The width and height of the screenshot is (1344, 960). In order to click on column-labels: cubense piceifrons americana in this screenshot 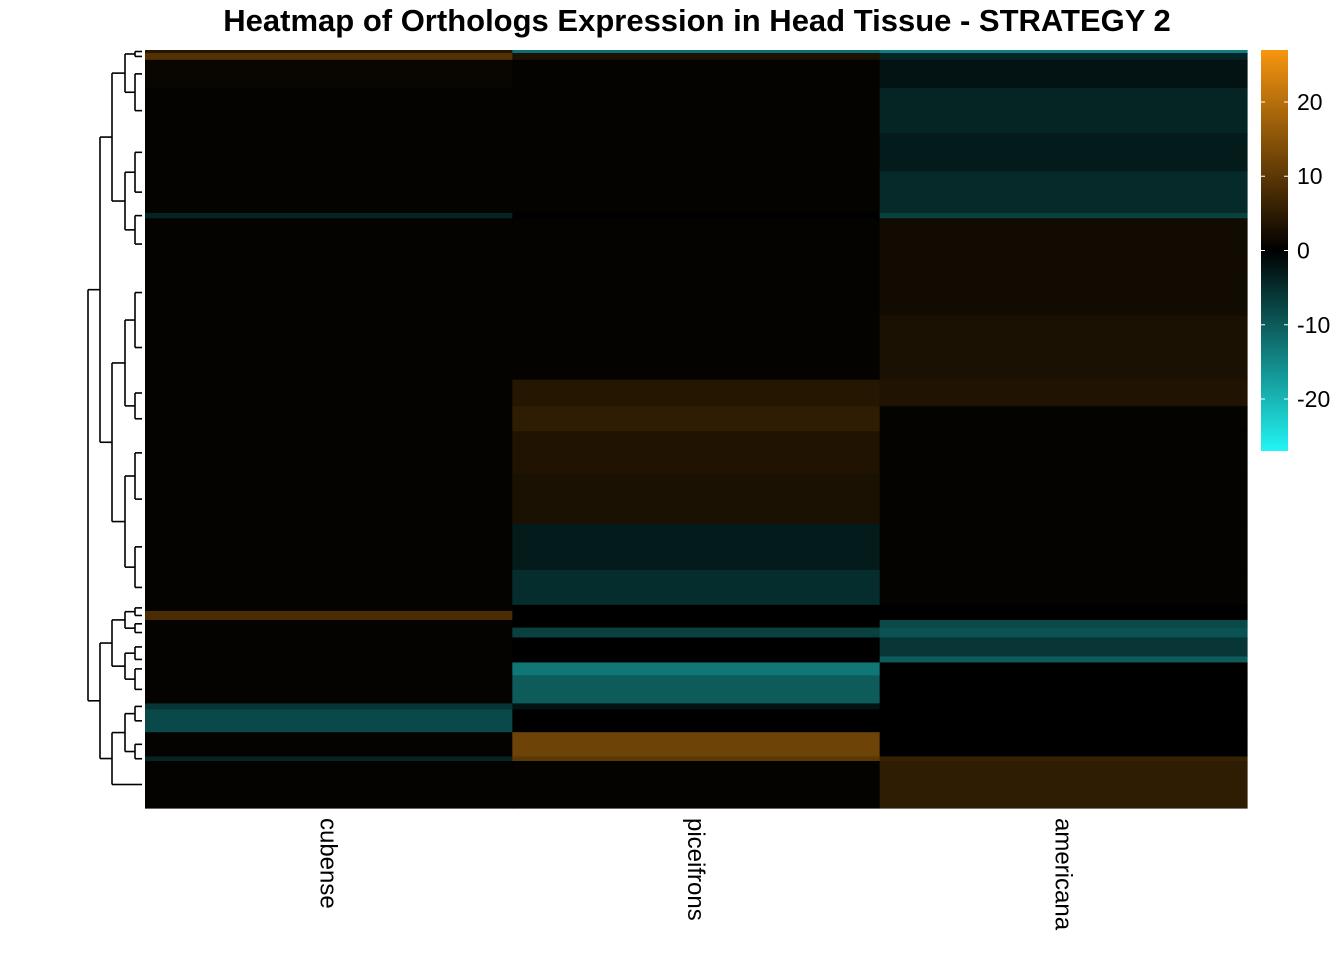, I will do `click(696, 874)`.